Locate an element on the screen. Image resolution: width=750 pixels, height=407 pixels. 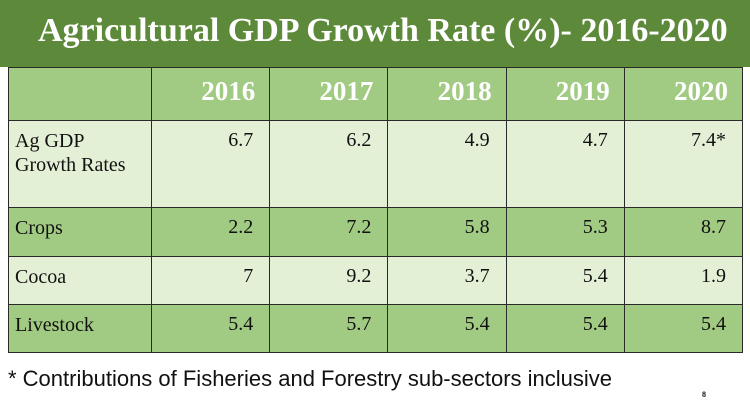
year-header-2017: 2017 is located at coordinates (329, 94).